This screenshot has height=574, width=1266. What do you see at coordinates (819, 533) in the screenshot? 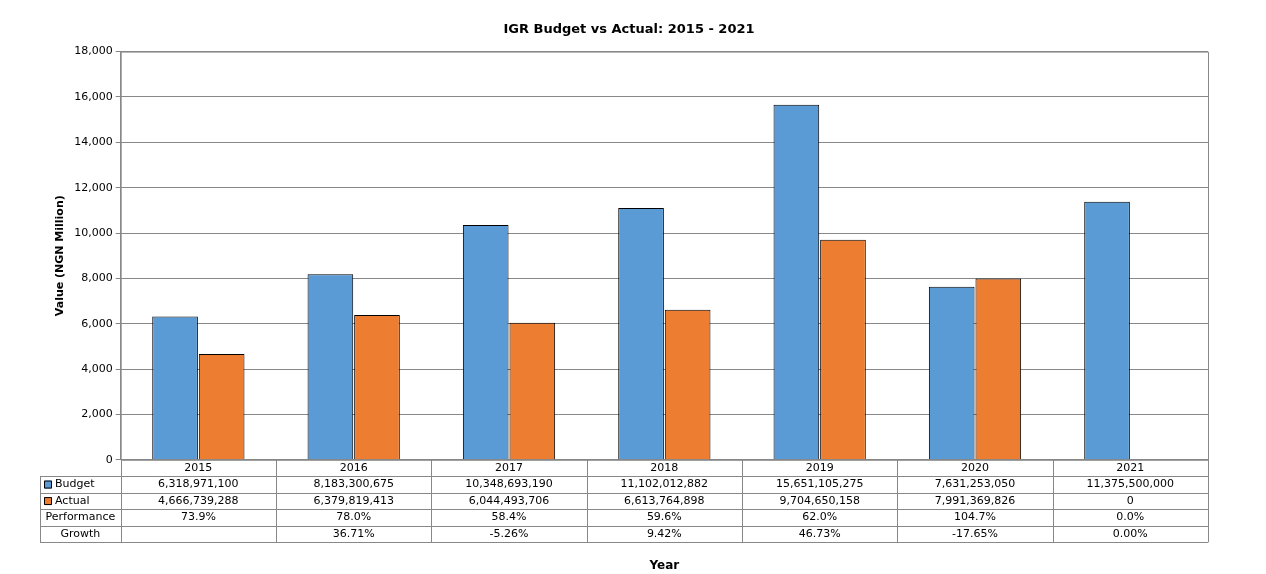
I see `text: 46.73%` at bounding box center [819, 533].